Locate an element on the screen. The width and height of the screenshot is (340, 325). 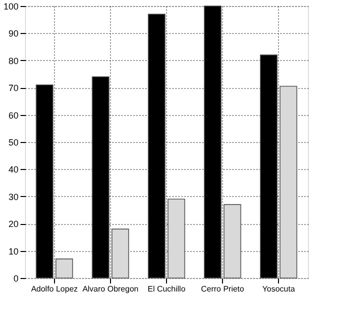
y-tick-label: 30 is located at coordinates (13, 197).